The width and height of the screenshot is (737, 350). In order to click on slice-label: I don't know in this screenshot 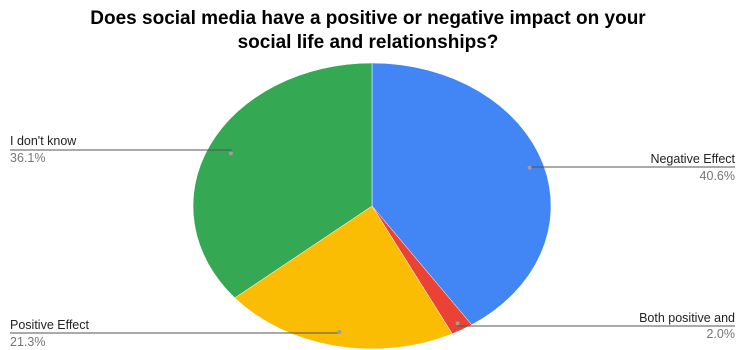, I will do `click(43, 141)`.